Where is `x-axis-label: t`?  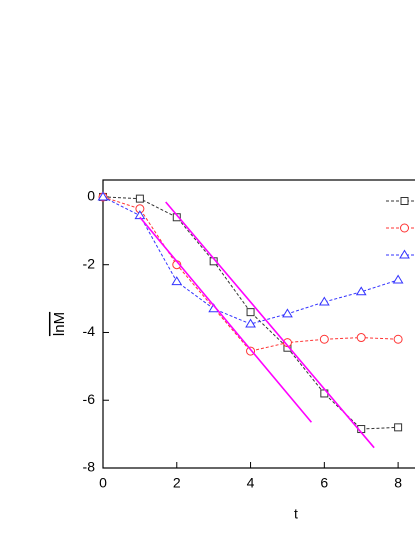 x-axis-label: t is located at coordinates (296, 514).